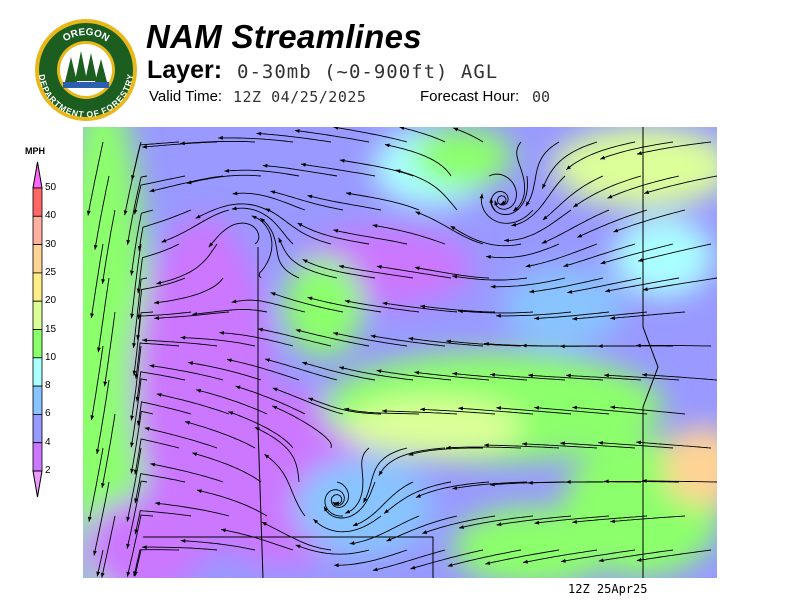  I want to click on valid-time-label: Valid Time:, so click(186, 96).